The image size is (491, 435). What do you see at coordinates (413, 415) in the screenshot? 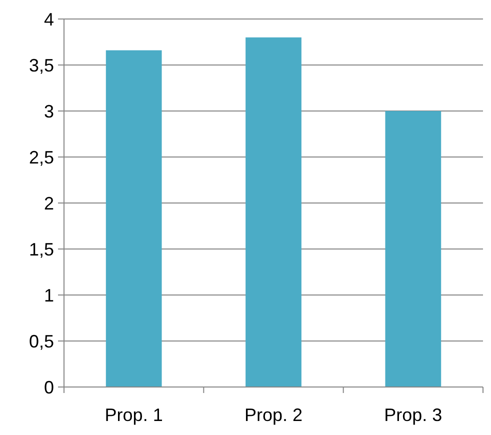
I see `x-tick-label: Prop. 3` at bounding box center [413, 415].